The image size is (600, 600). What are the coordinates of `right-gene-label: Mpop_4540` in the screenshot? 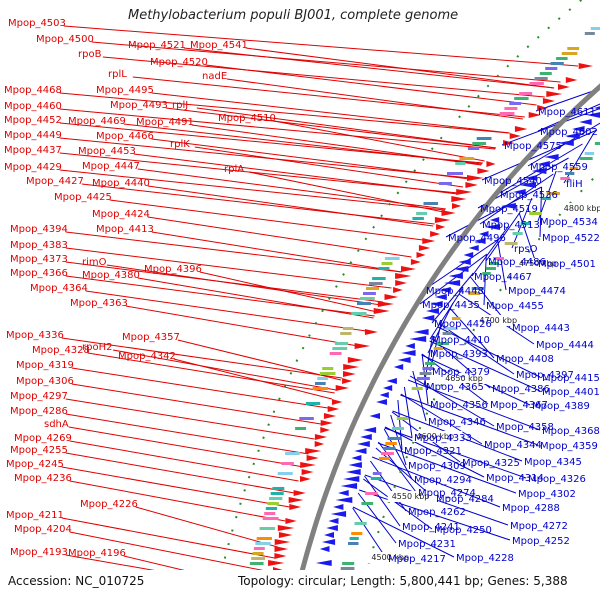 It's located at (513, 181).